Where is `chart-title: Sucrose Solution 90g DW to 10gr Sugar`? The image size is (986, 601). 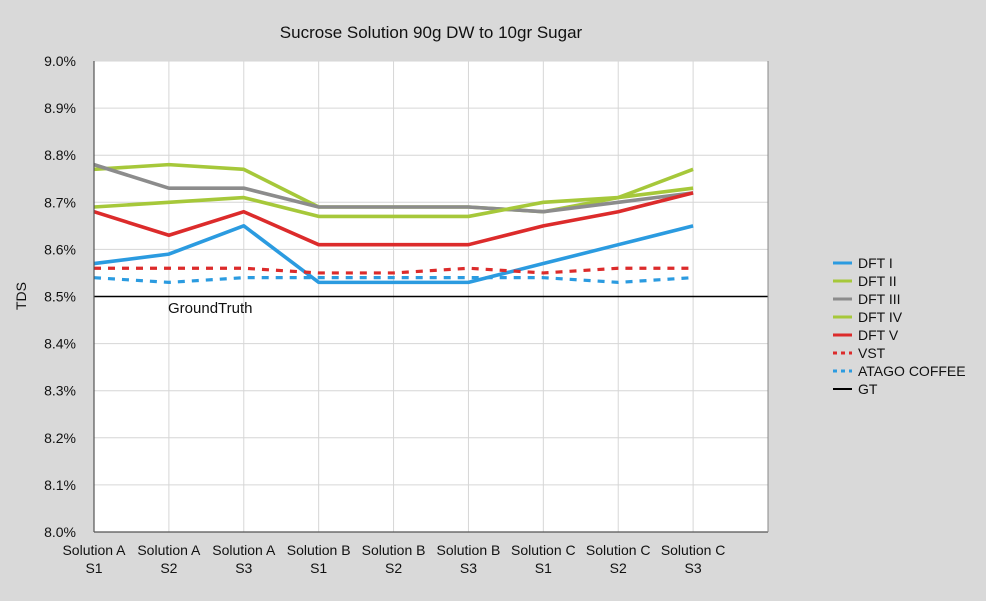 chart-title: Sucrose Solution 90g DW to 10gr Sugar is located at coordinates (431, 32).